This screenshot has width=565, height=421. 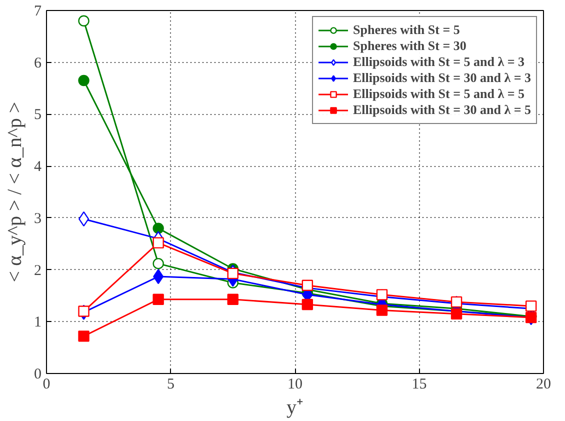 I want to click on y-tick-label: 2, so click(x=38, y=270).